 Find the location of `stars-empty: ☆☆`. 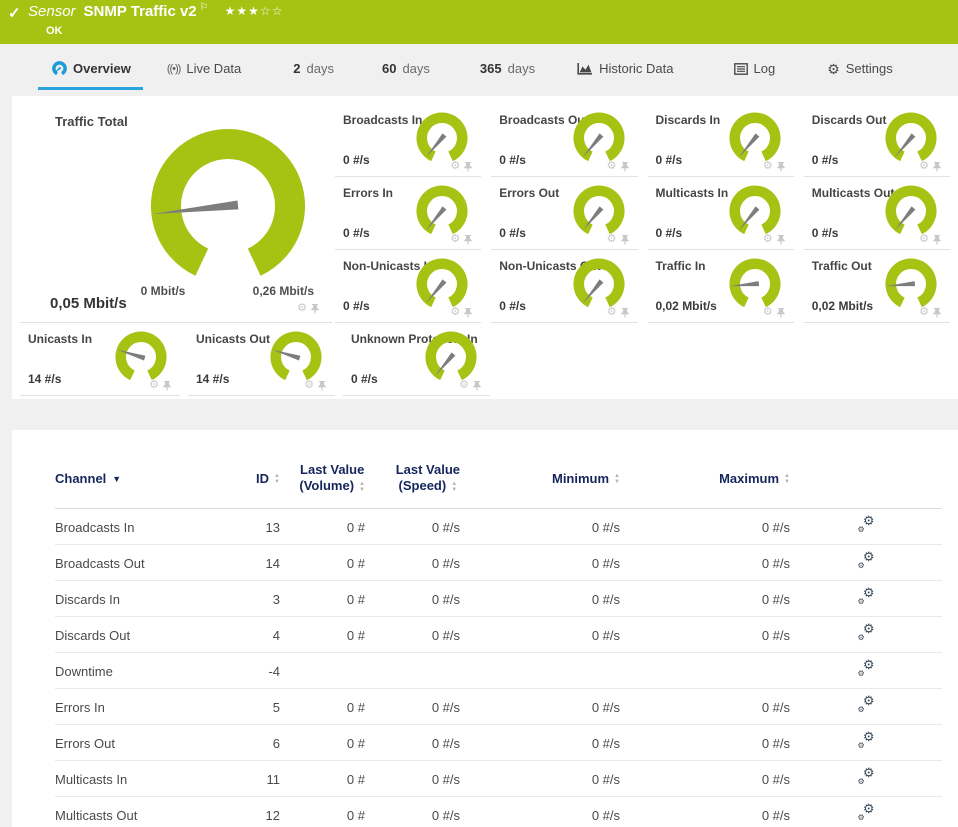

stars-empty: ☆☆ is located at coordinates (271, 11).